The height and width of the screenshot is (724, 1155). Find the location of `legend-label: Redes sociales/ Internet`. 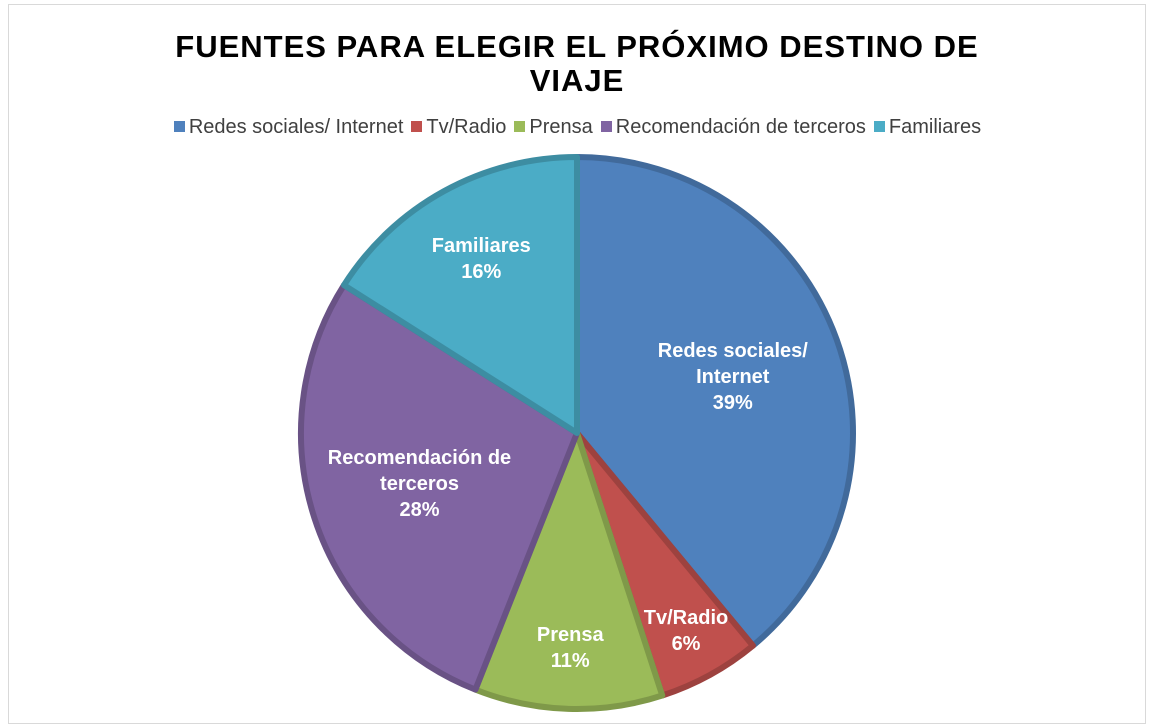

legend-label: Redes sociales/ Internet is located at coordinates (296, 127).